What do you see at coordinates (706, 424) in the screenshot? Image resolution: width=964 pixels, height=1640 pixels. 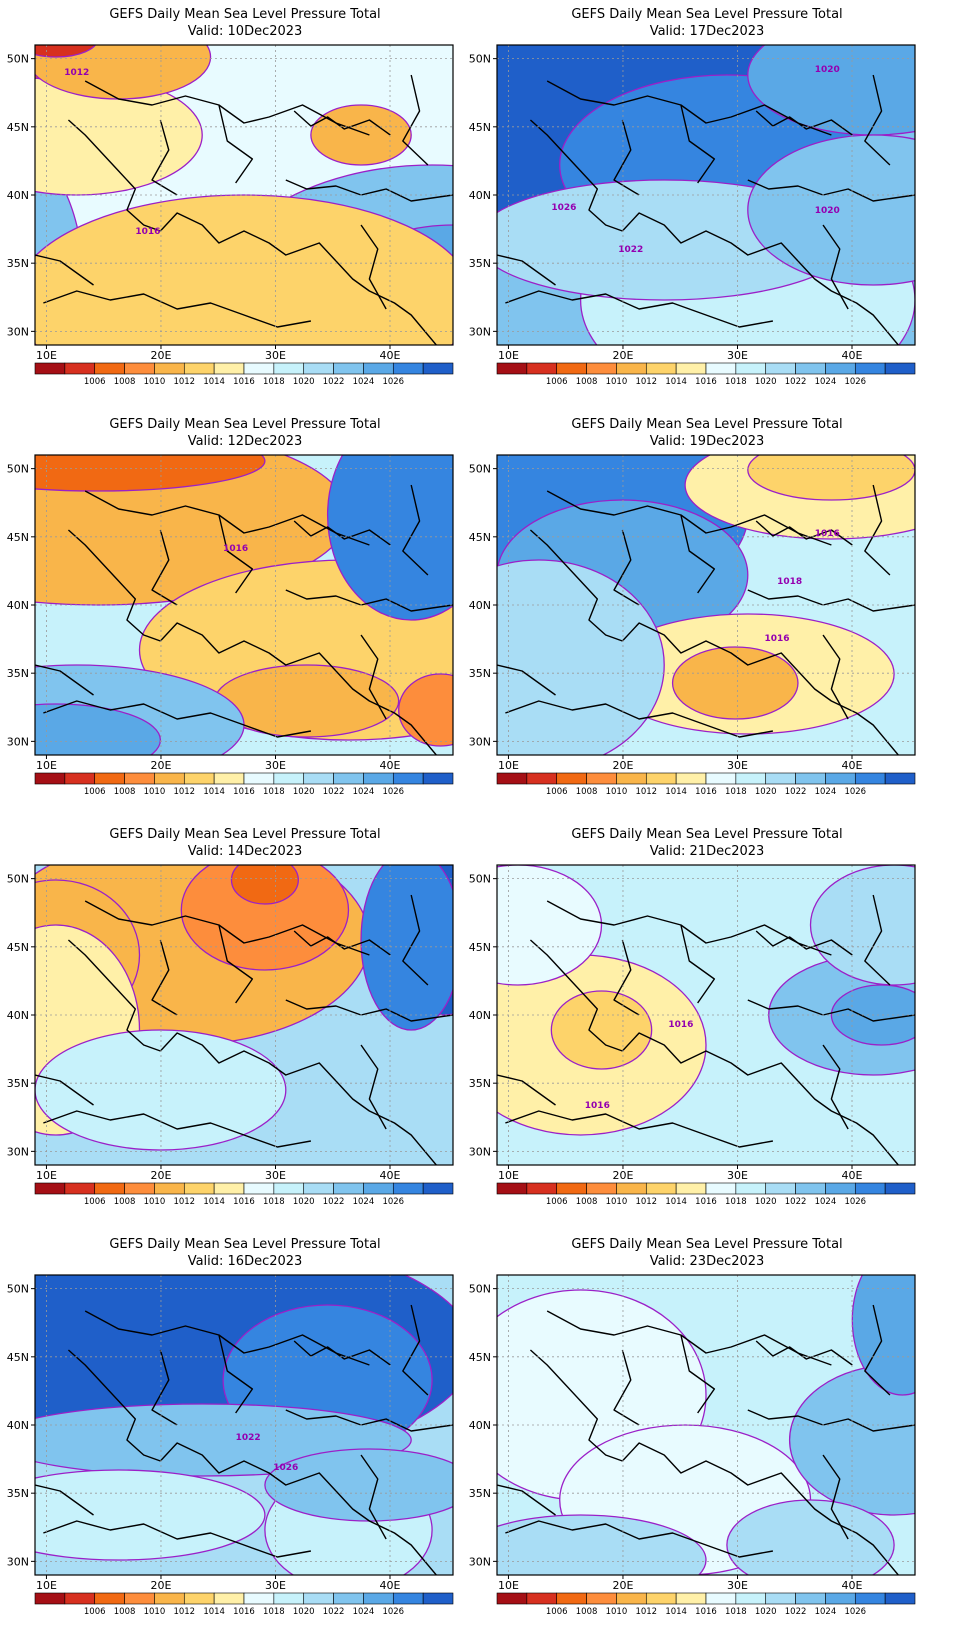 I see `panel-title: GEFS Daily Mean Sea Level Pressure Total` at bounding box center [706, 424].